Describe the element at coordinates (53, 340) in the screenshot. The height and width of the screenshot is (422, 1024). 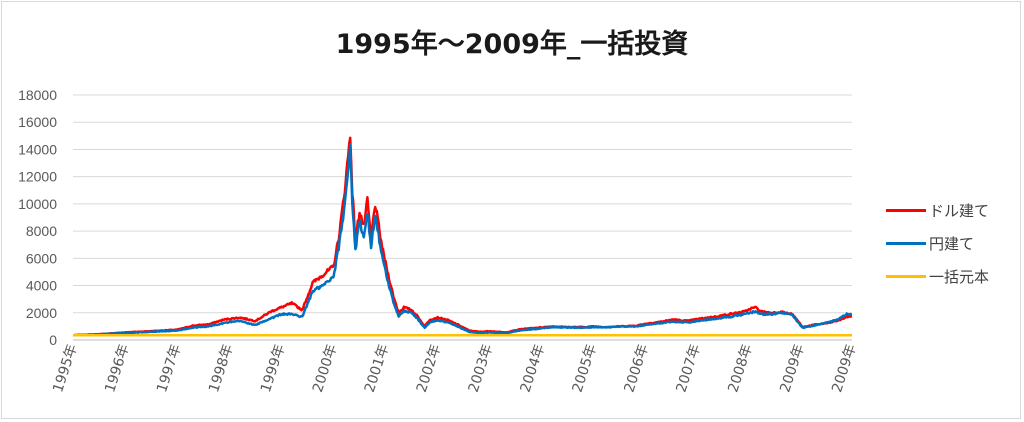
I see `y-tick-label: 0` at that location.